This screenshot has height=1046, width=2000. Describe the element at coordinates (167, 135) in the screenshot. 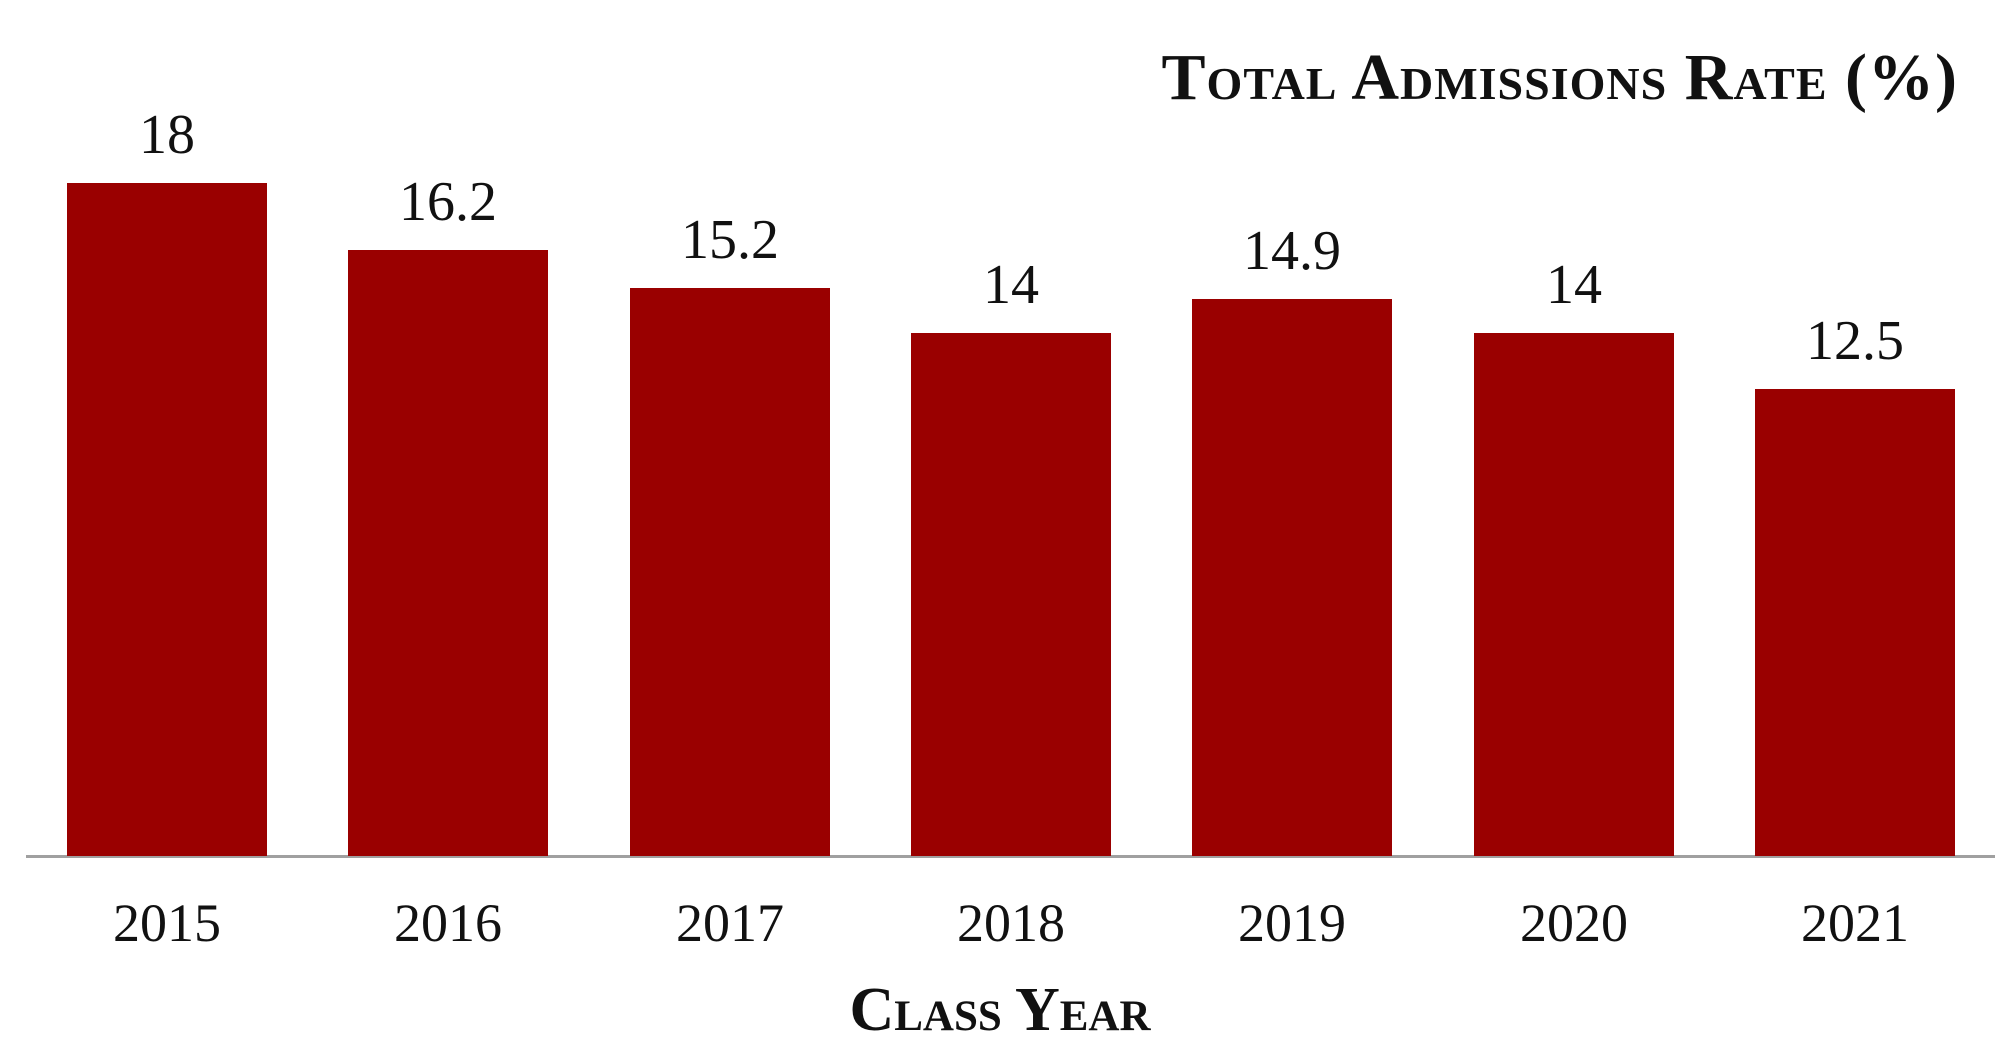

I see `value-label: 18` at that location.